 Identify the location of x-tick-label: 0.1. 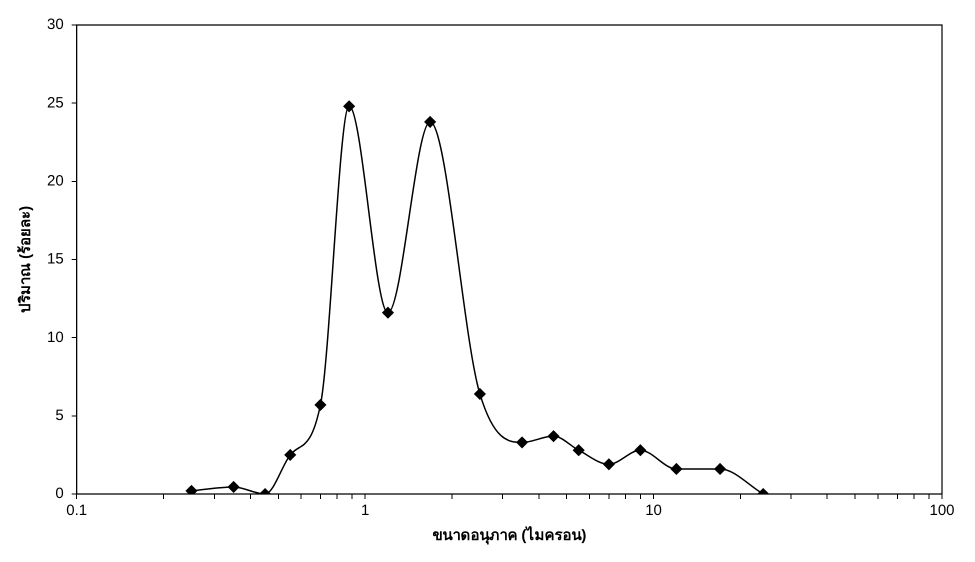
(77, 511).